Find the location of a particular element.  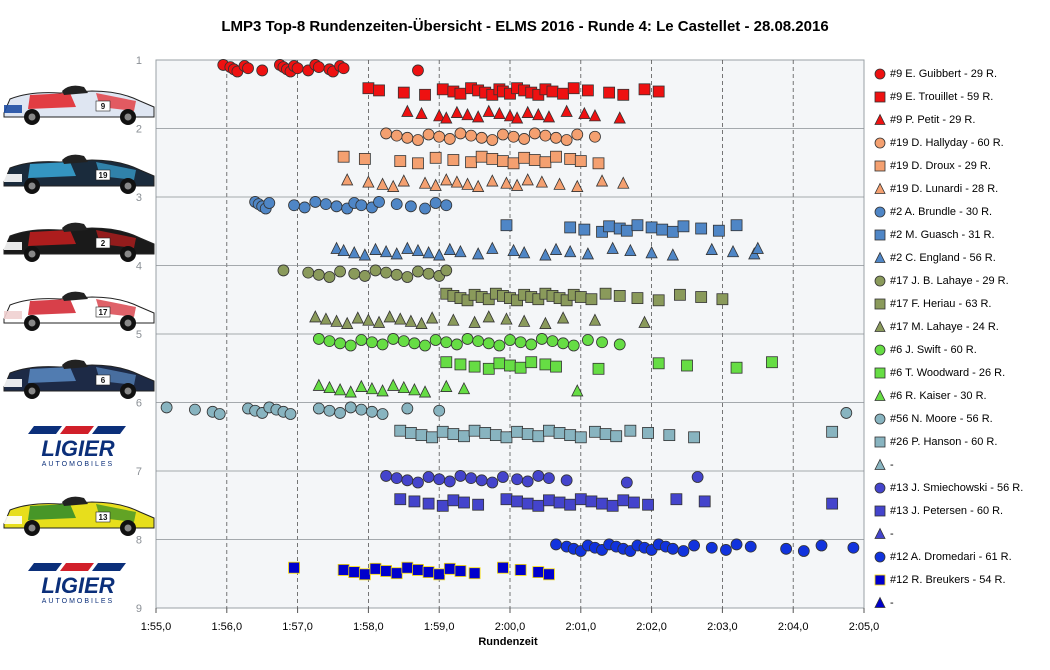

svg-text: LIGIER is located at coordinates (77, 585).